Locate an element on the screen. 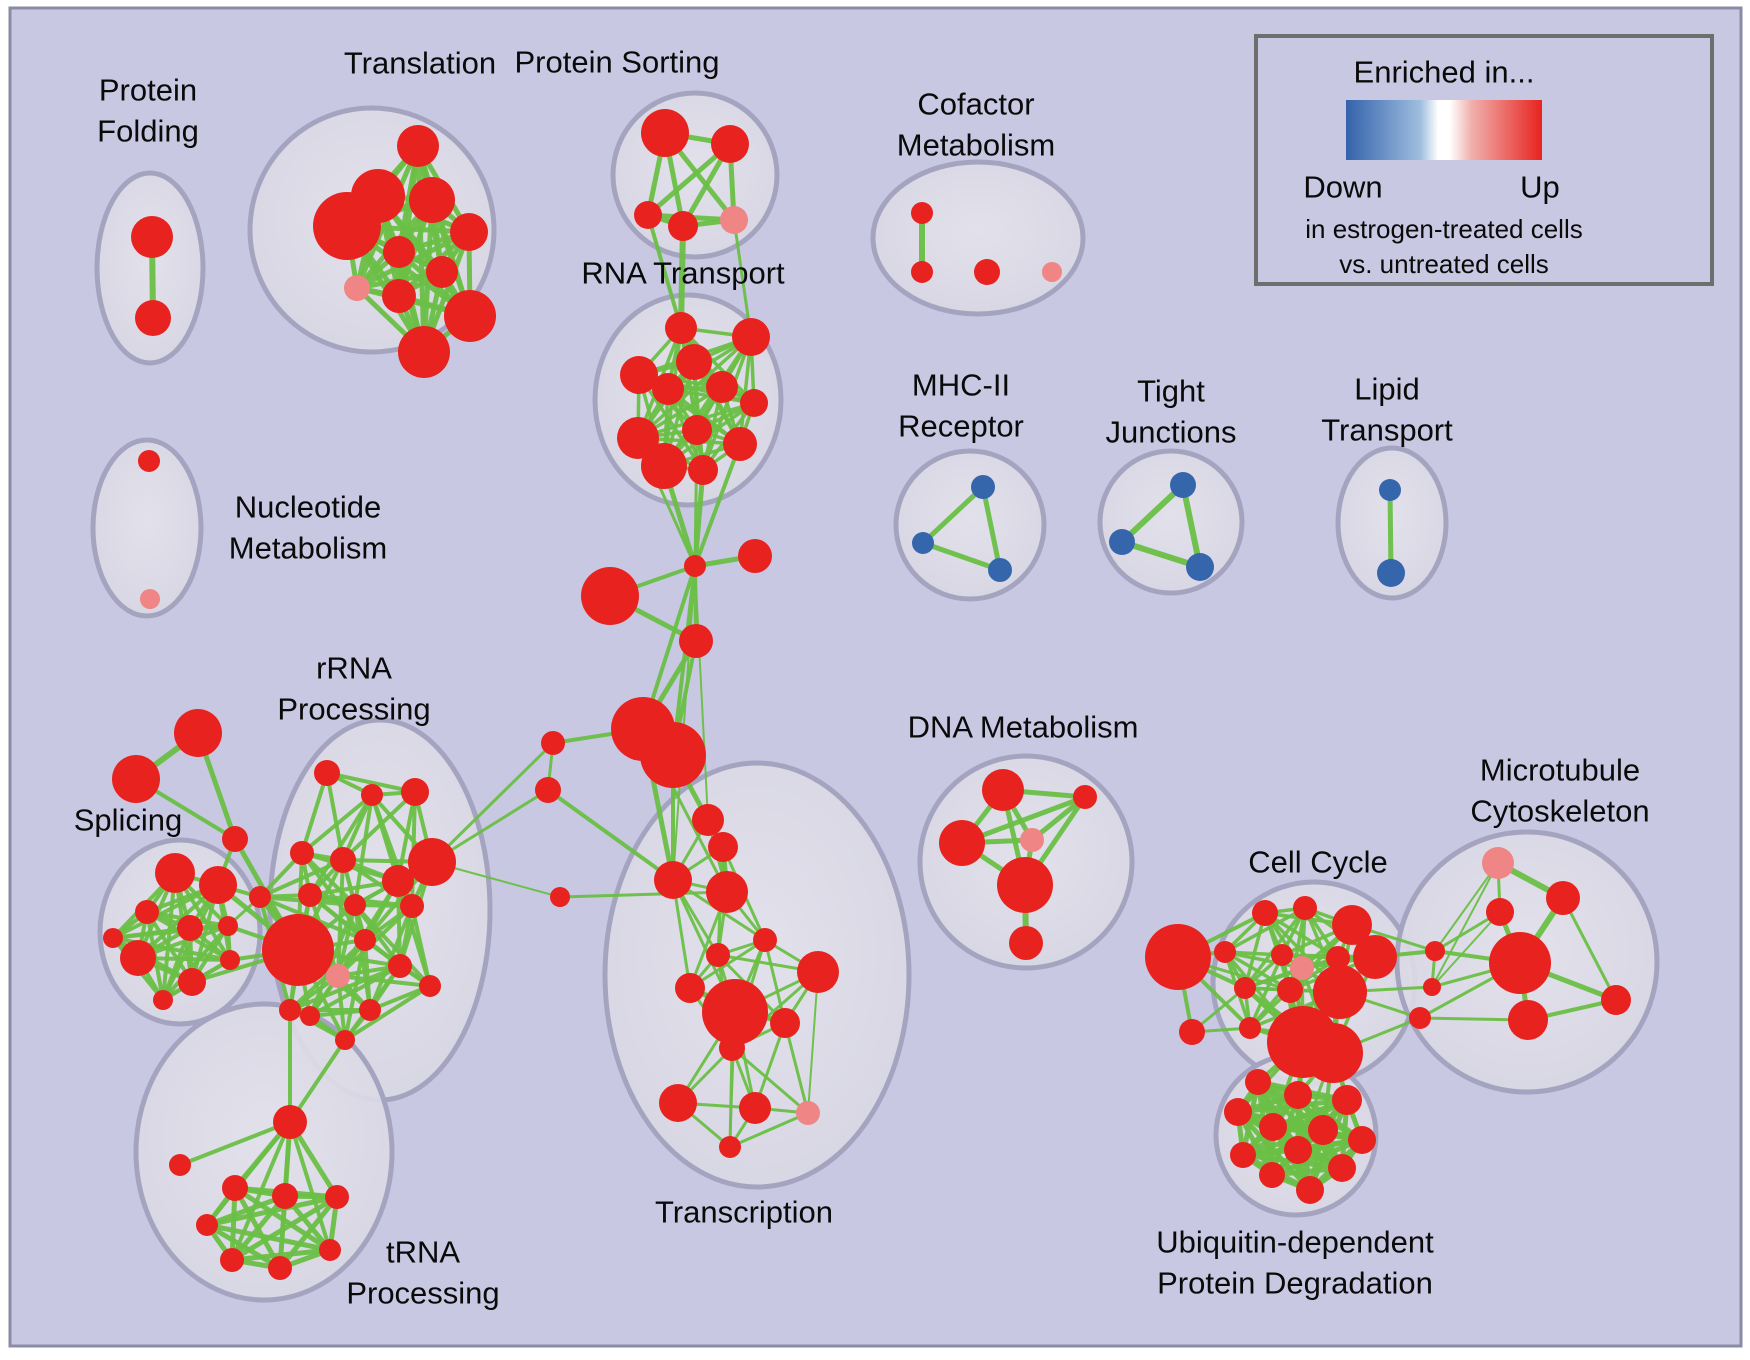  cluster-label-cell-cycle: Cell Cycle is located at coordinates (1318, 862).